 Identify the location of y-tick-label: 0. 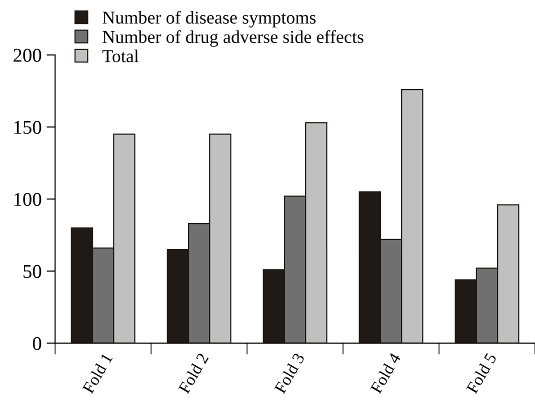
(37, 343).